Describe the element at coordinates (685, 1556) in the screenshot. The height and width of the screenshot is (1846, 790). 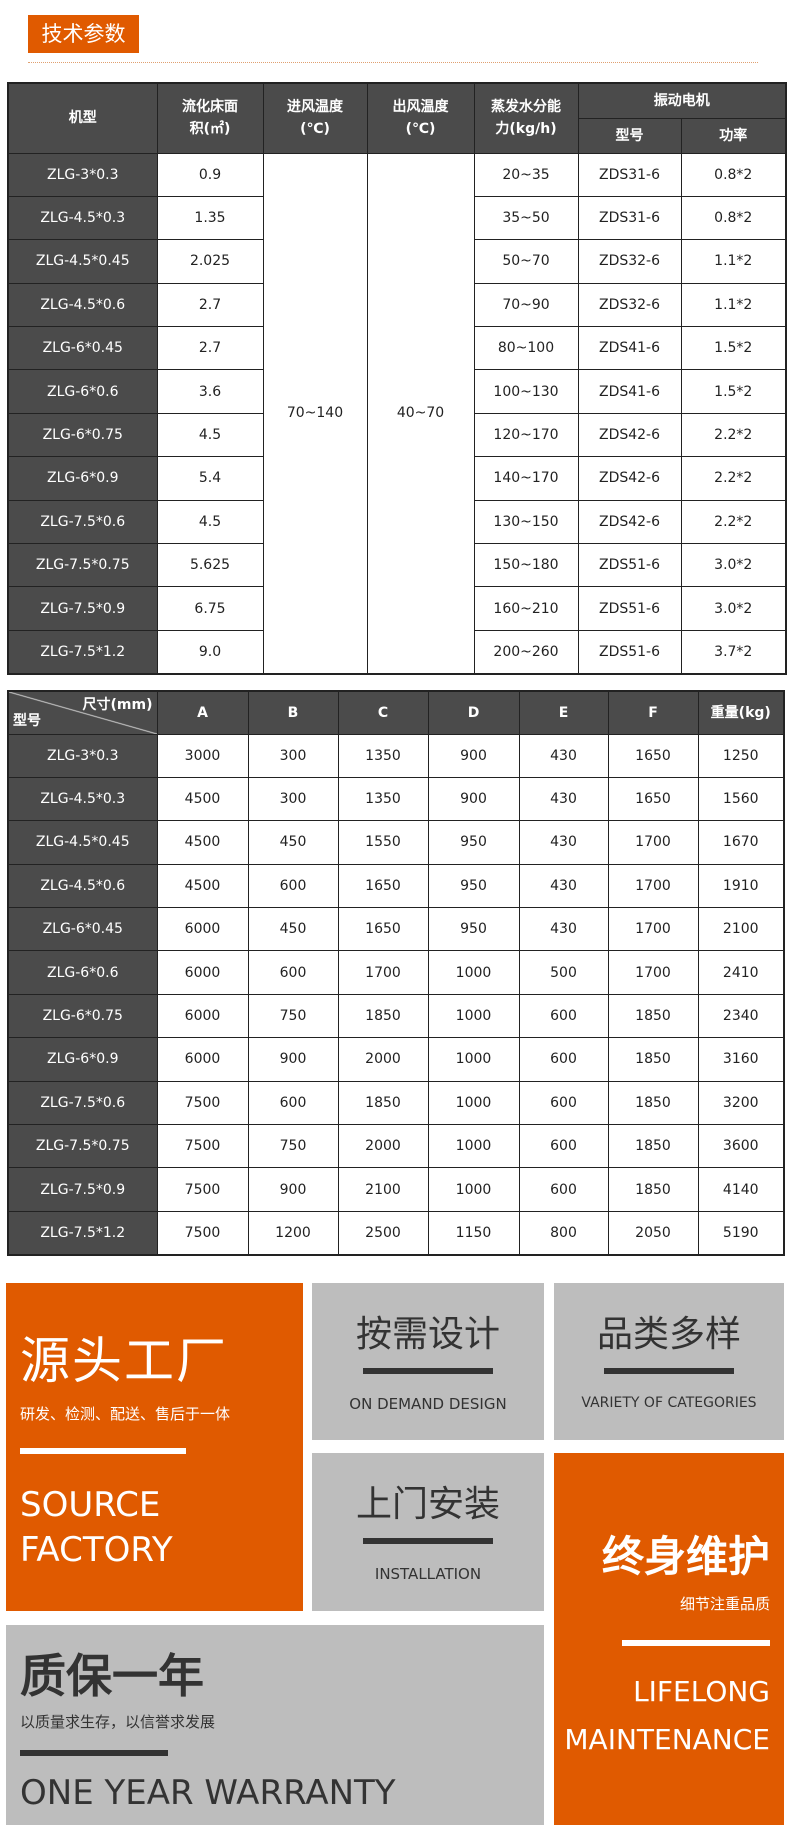
I see `tile-title: 终身维护` at that location.